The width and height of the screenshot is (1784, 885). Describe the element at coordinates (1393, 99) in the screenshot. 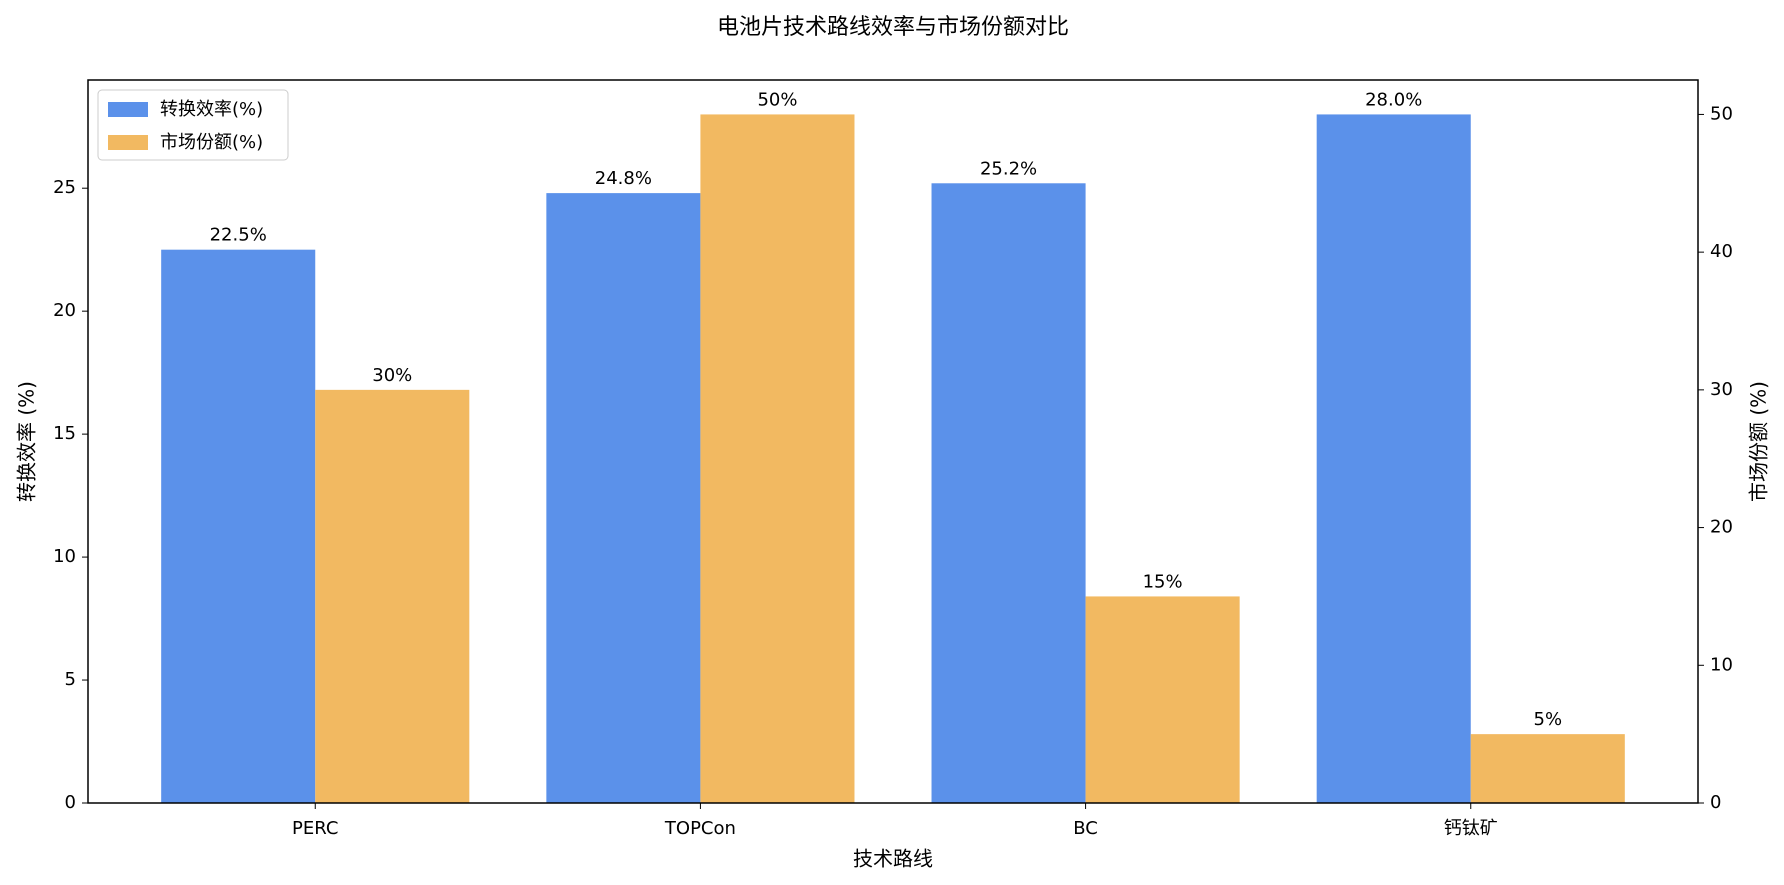

I see `value-label: 28.0%` at that location.